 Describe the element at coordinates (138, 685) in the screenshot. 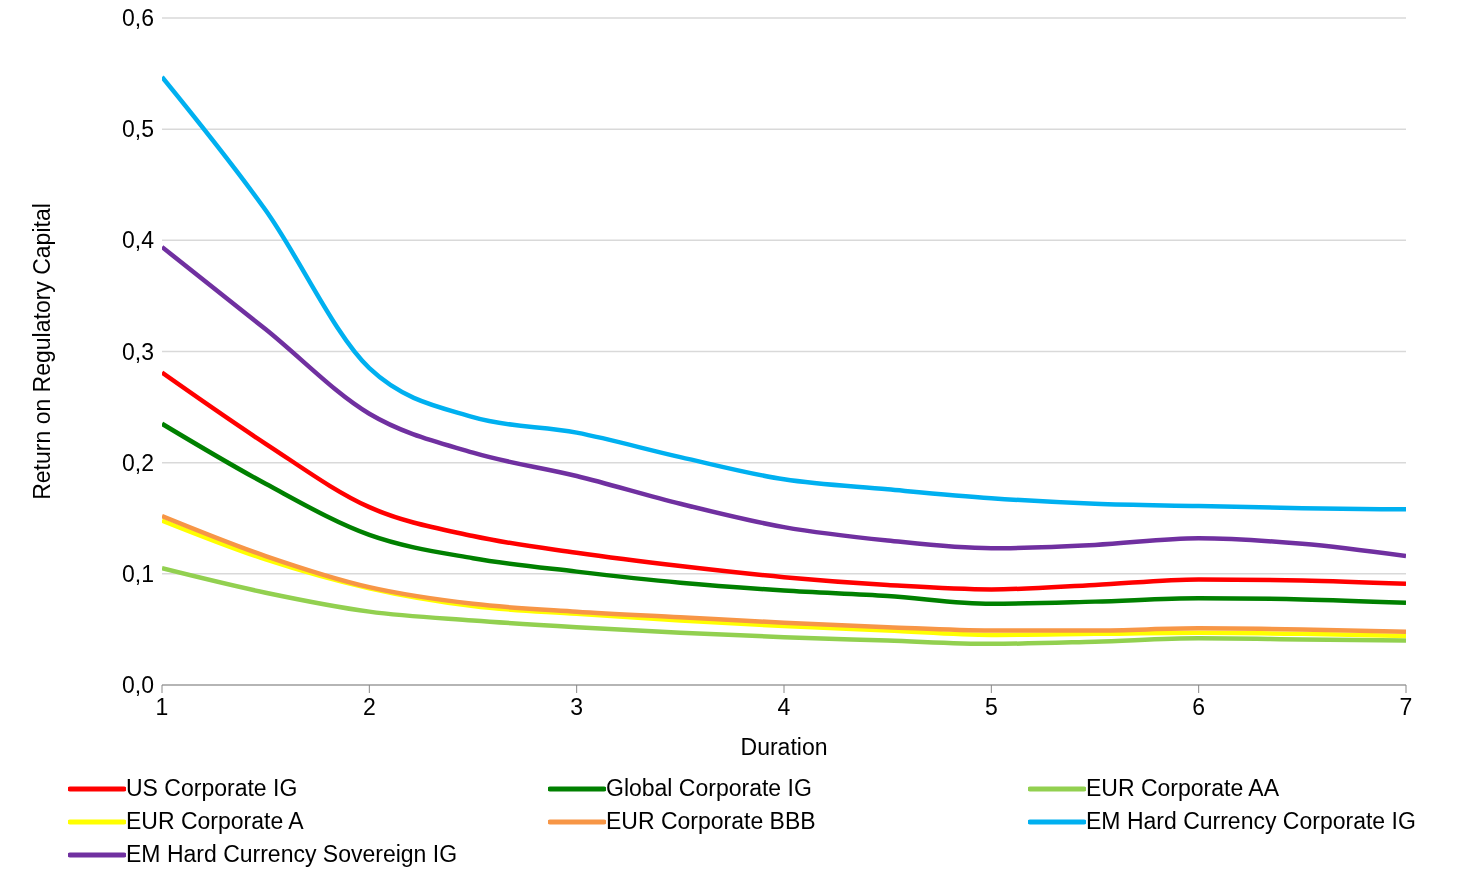

I see `y-tick-label: 0,0` at that location.